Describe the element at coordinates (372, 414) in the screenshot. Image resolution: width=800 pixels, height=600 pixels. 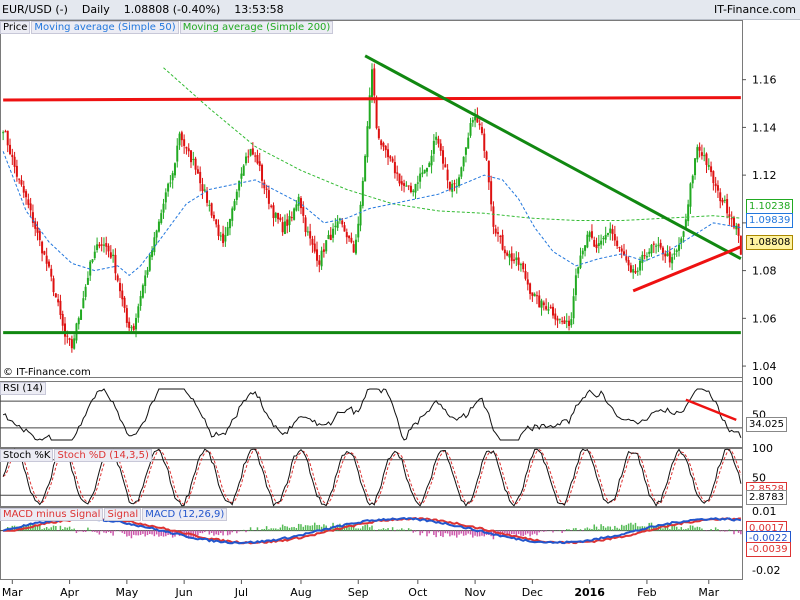
I see `rsi-line` at that location.